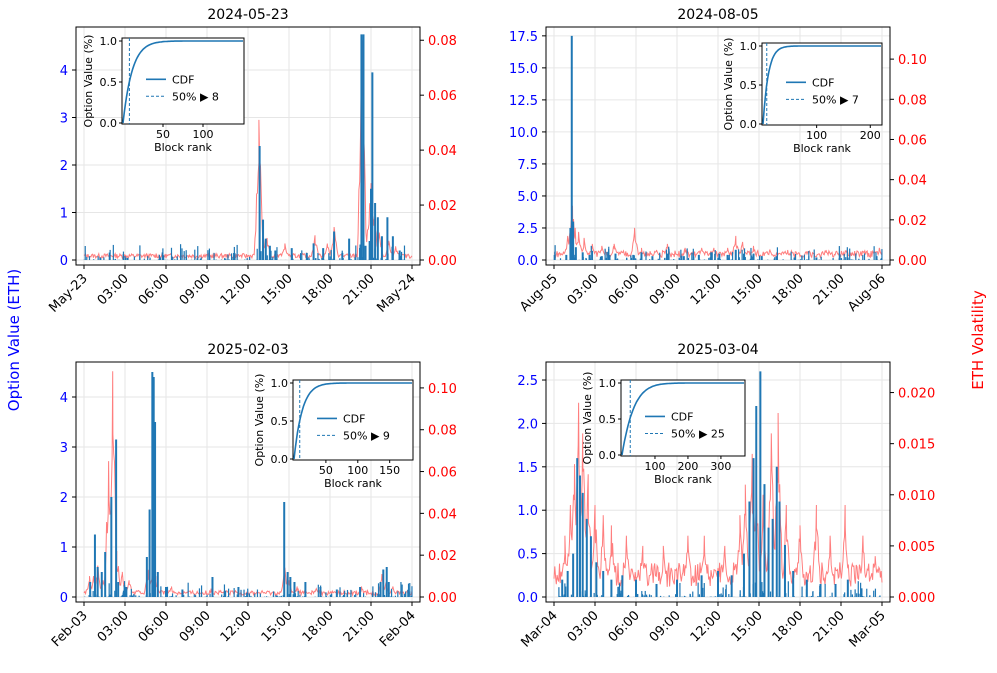  What do you see at coordinates (523, 37) in the screenshot?
I see `y-tick-label-left: 17.5` at bounding box center [523, 37].